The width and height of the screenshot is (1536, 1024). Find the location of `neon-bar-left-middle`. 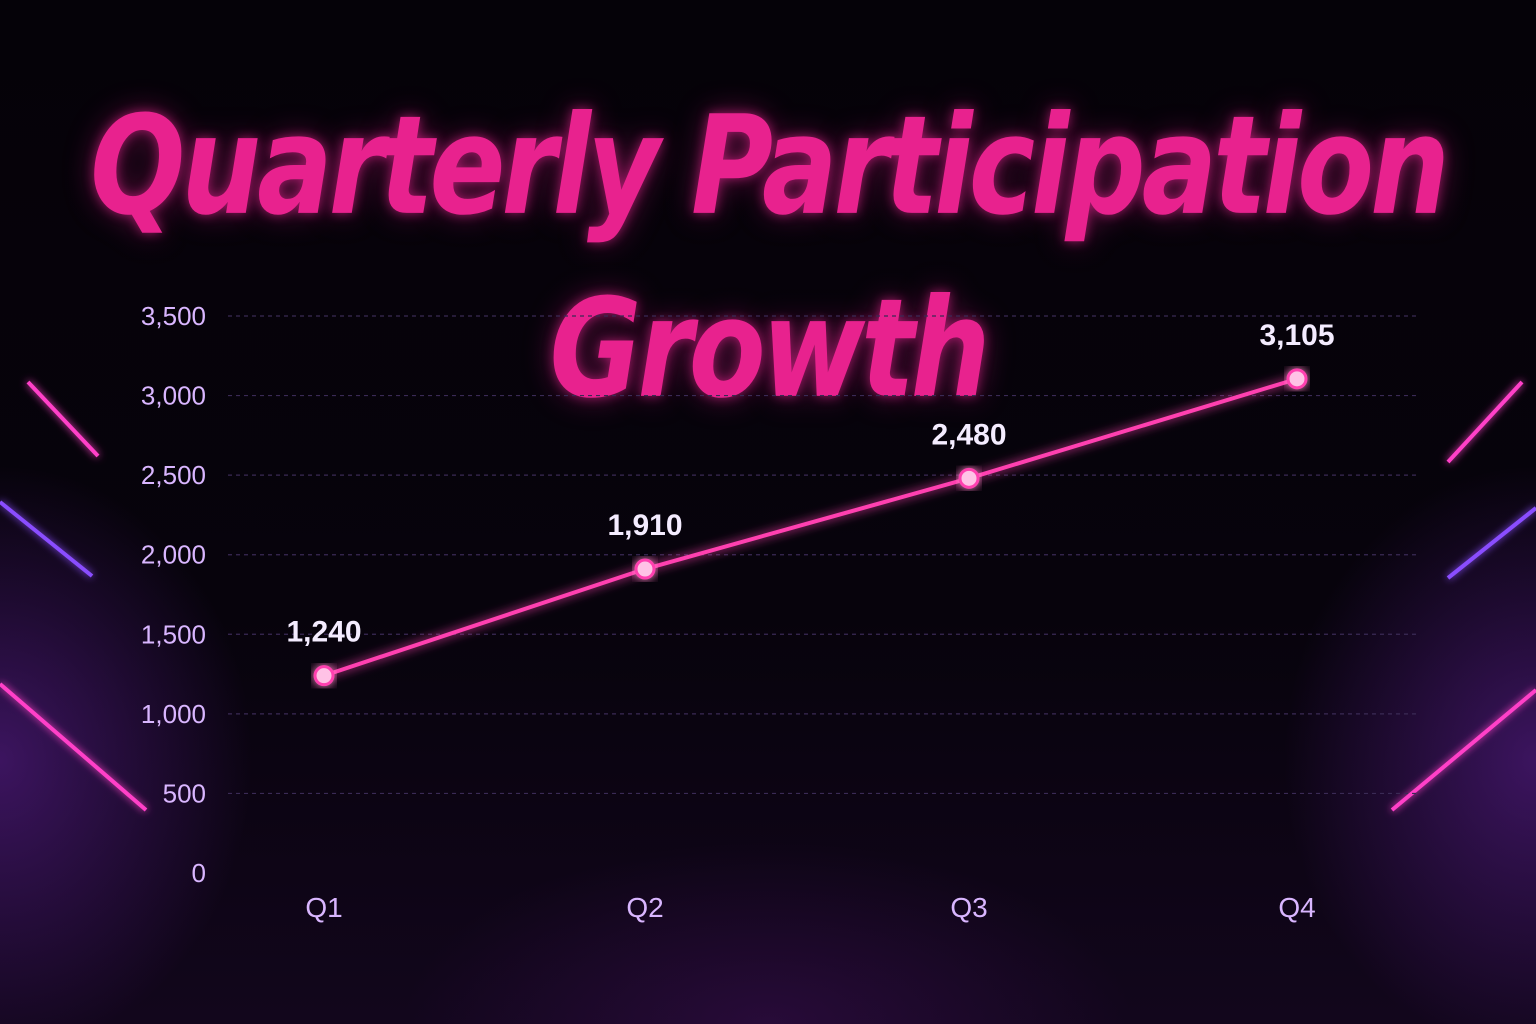

neon-bar-left-middle is located at coordinates (47, 539).